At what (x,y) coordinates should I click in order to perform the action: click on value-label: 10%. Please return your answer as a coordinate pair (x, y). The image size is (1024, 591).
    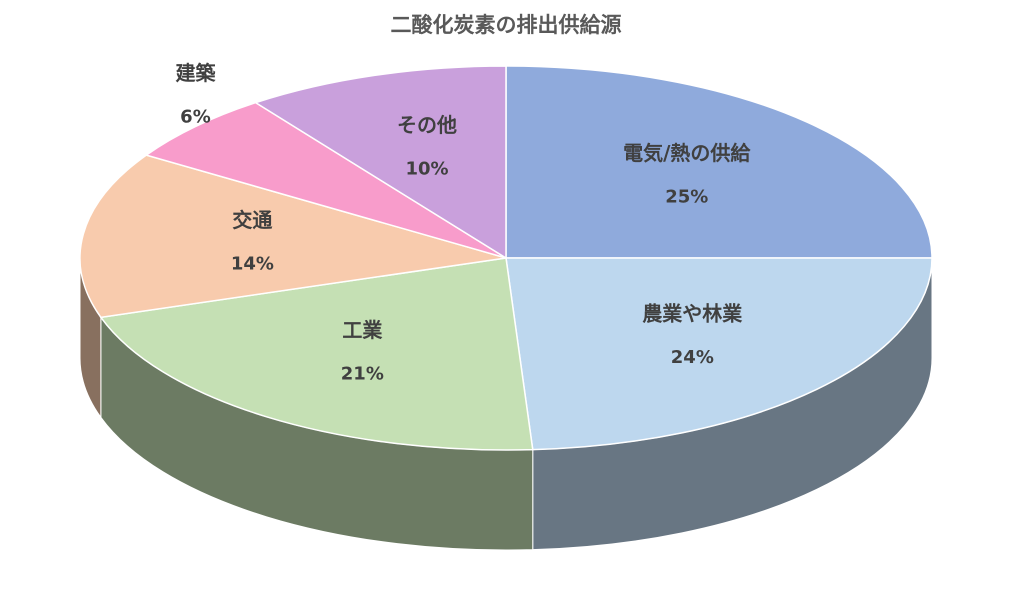
    Looking at the image, I should click on (426, 168).